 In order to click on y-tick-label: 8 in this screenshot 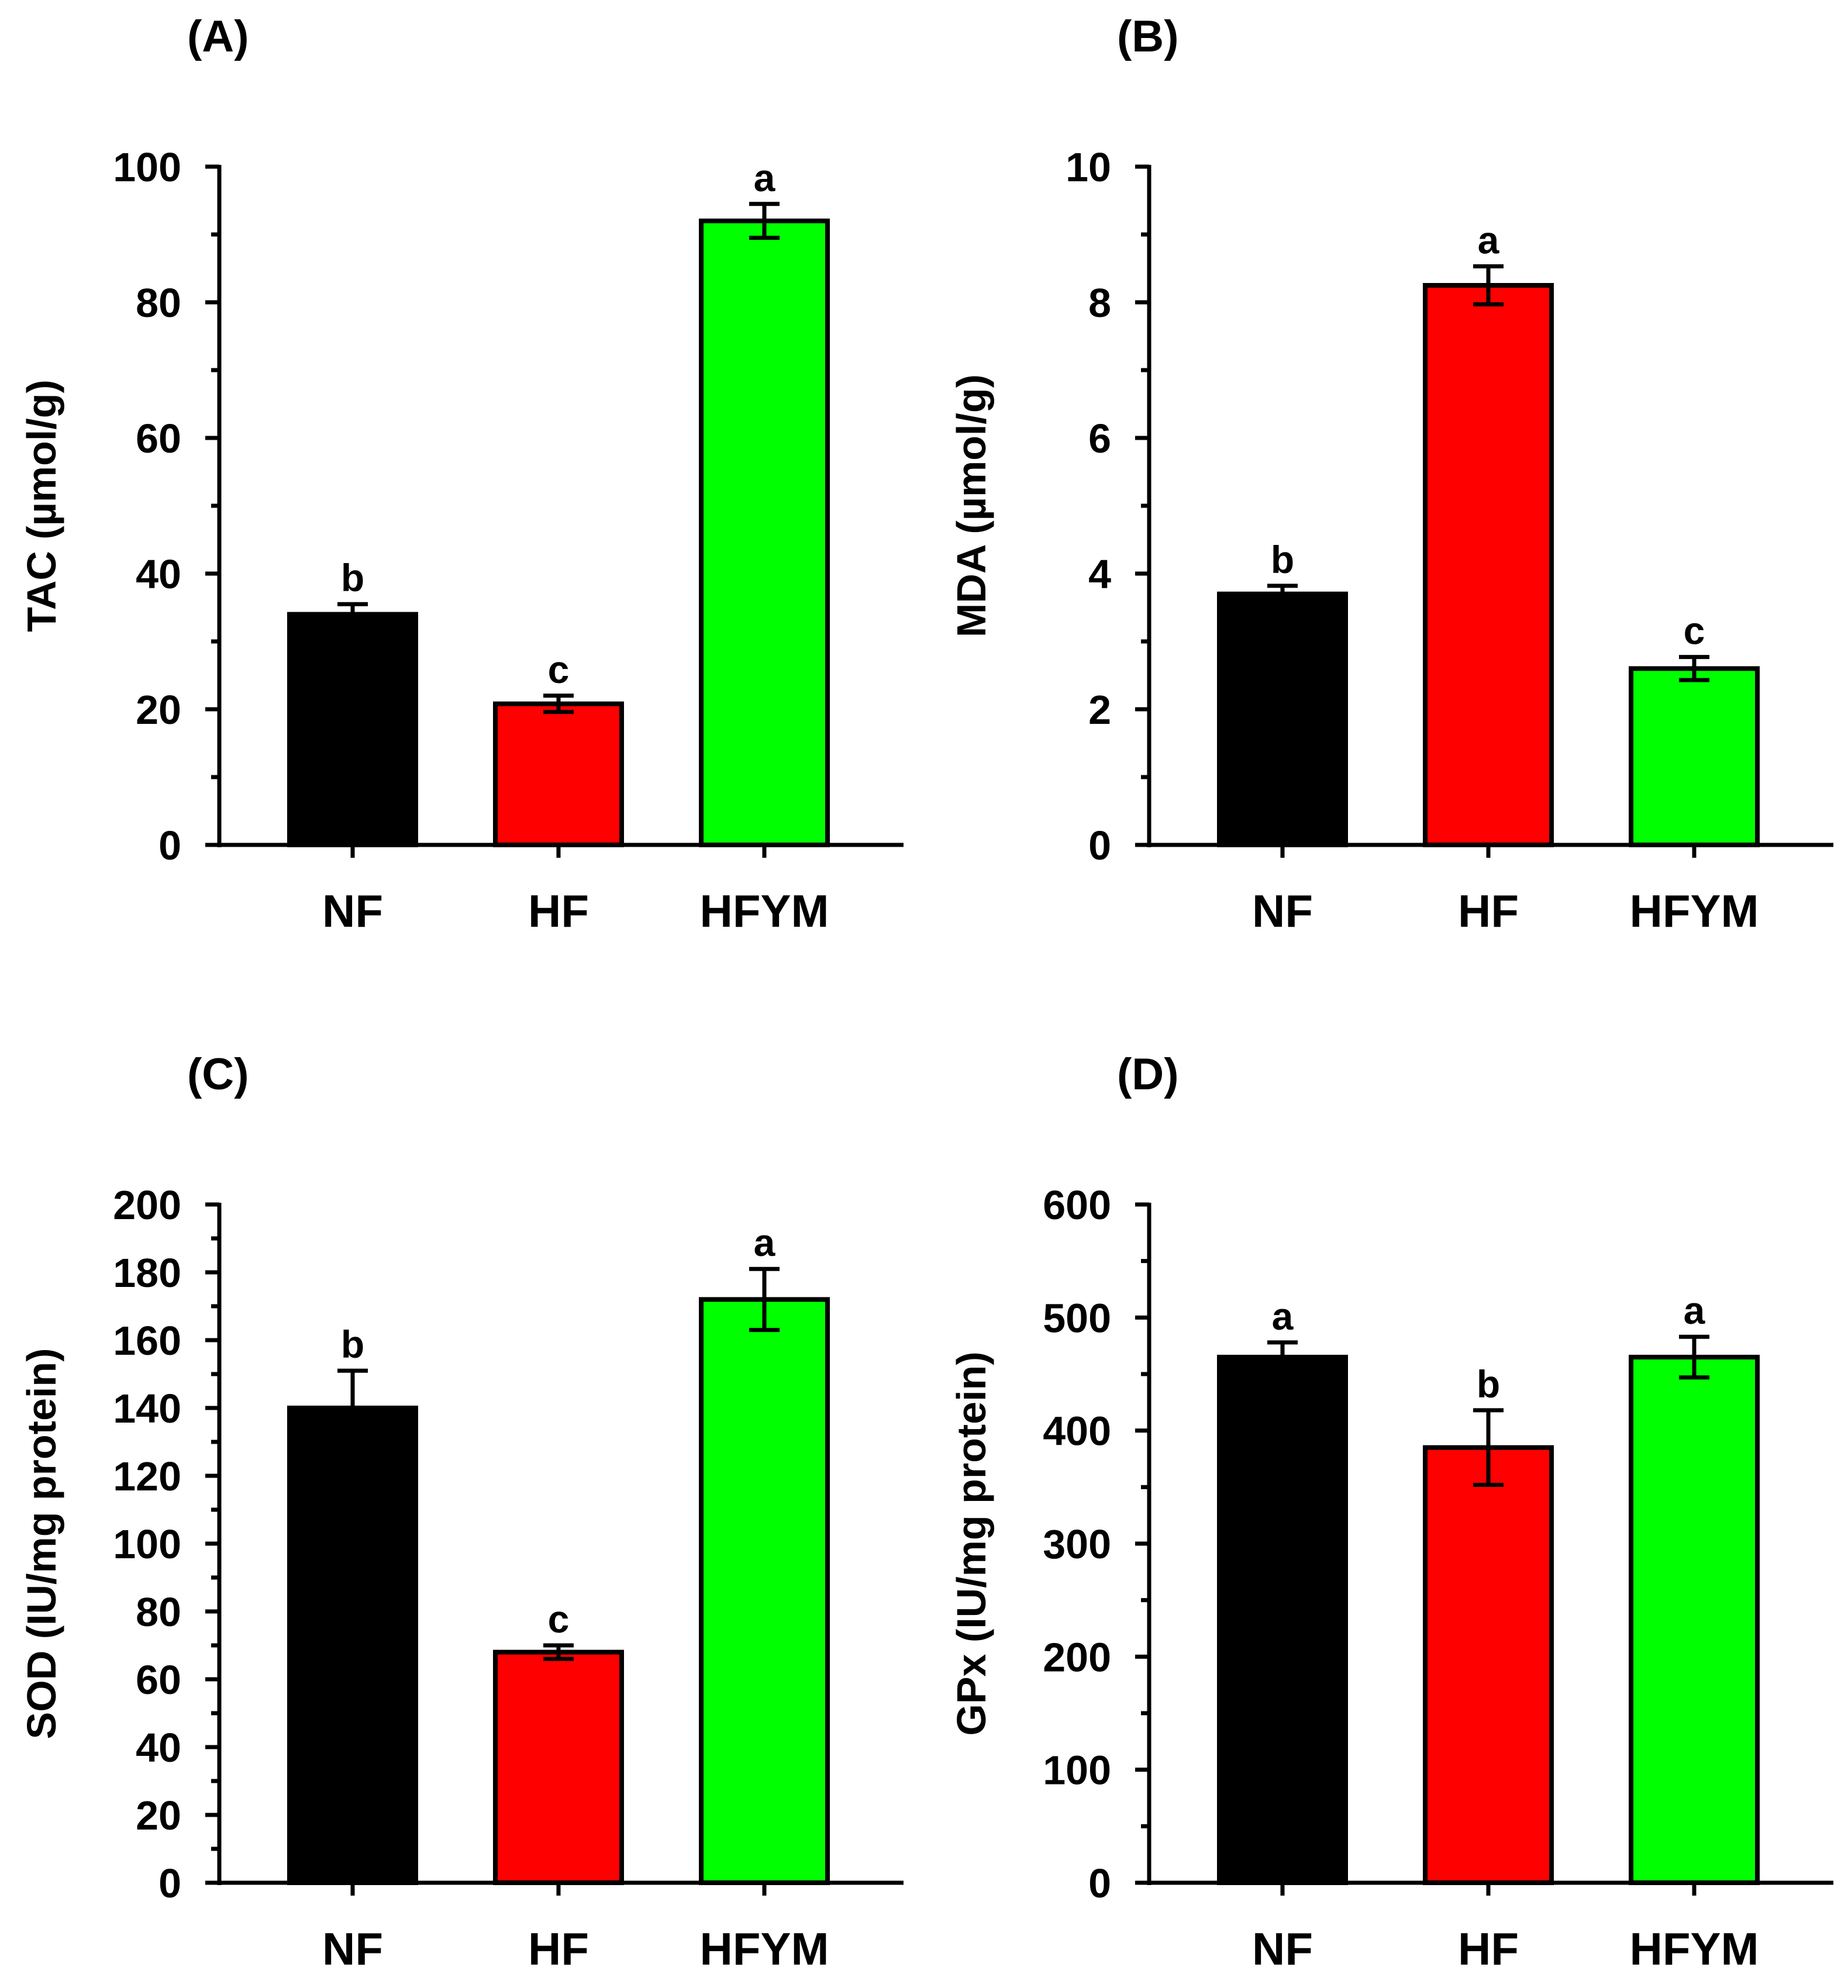, I will do `click(1099, 303)`.